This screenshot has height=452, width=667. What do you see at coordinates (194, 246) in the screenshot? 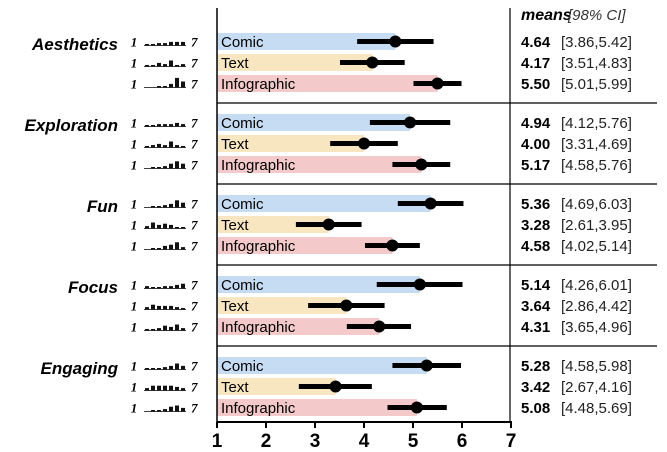
I see `hist-scale-max-fun-infographic: 7` at bounding box center [194, 246].